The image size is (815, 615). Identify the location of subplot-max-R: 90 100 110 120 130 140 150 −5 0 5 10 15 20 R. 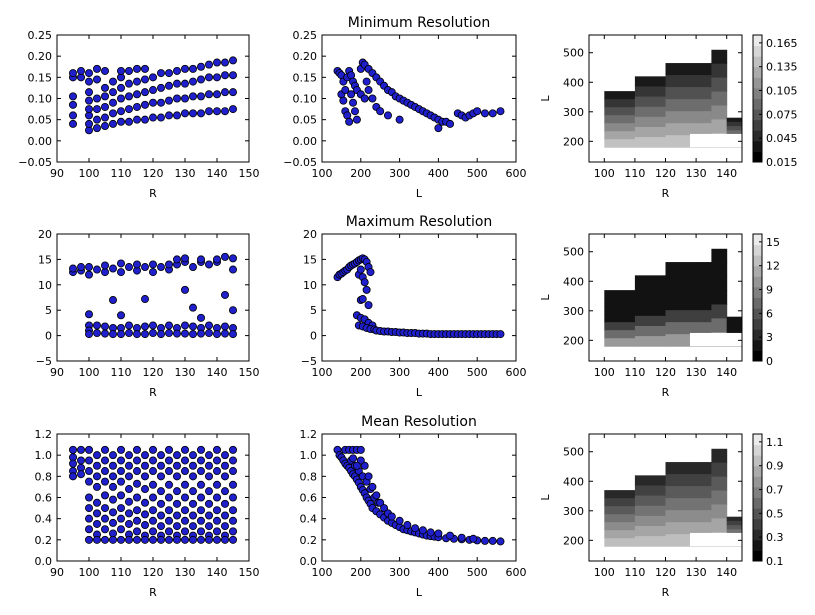
(148, 313).